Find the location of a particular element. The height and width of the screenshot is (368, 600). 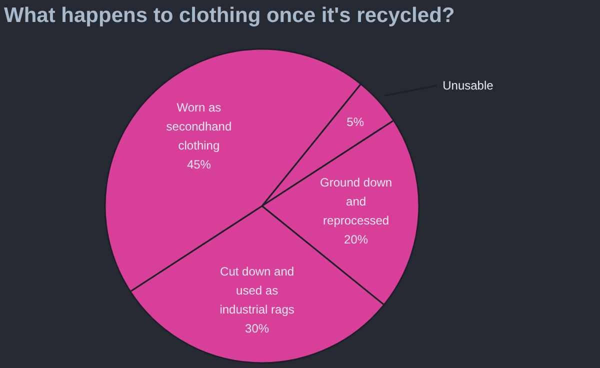

data-label: 30% is located at coordinates (257, 329).